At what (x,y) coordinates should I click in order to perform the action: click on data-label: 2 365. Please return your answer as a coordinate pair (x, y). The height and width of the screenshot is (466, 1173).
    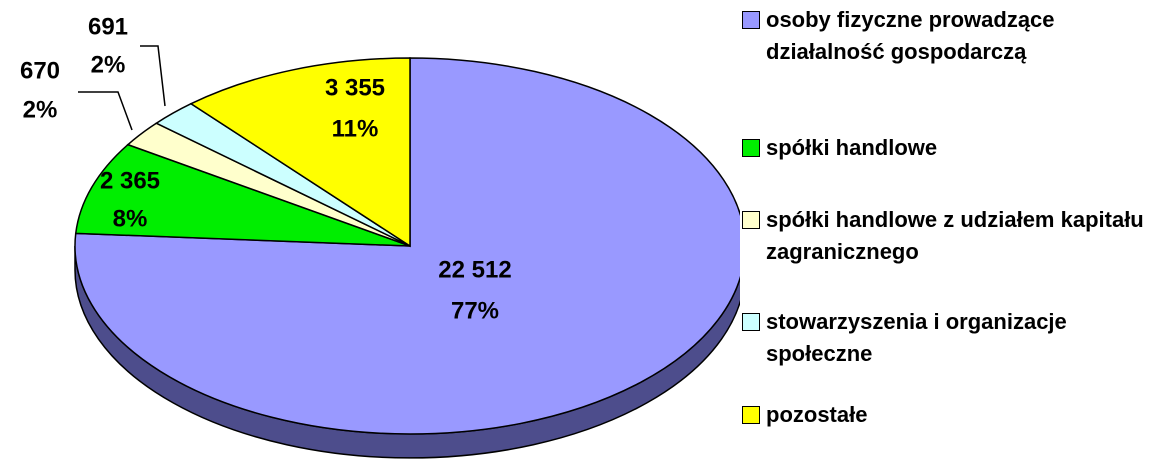
    Looking at the image, I should click on (130, 180).